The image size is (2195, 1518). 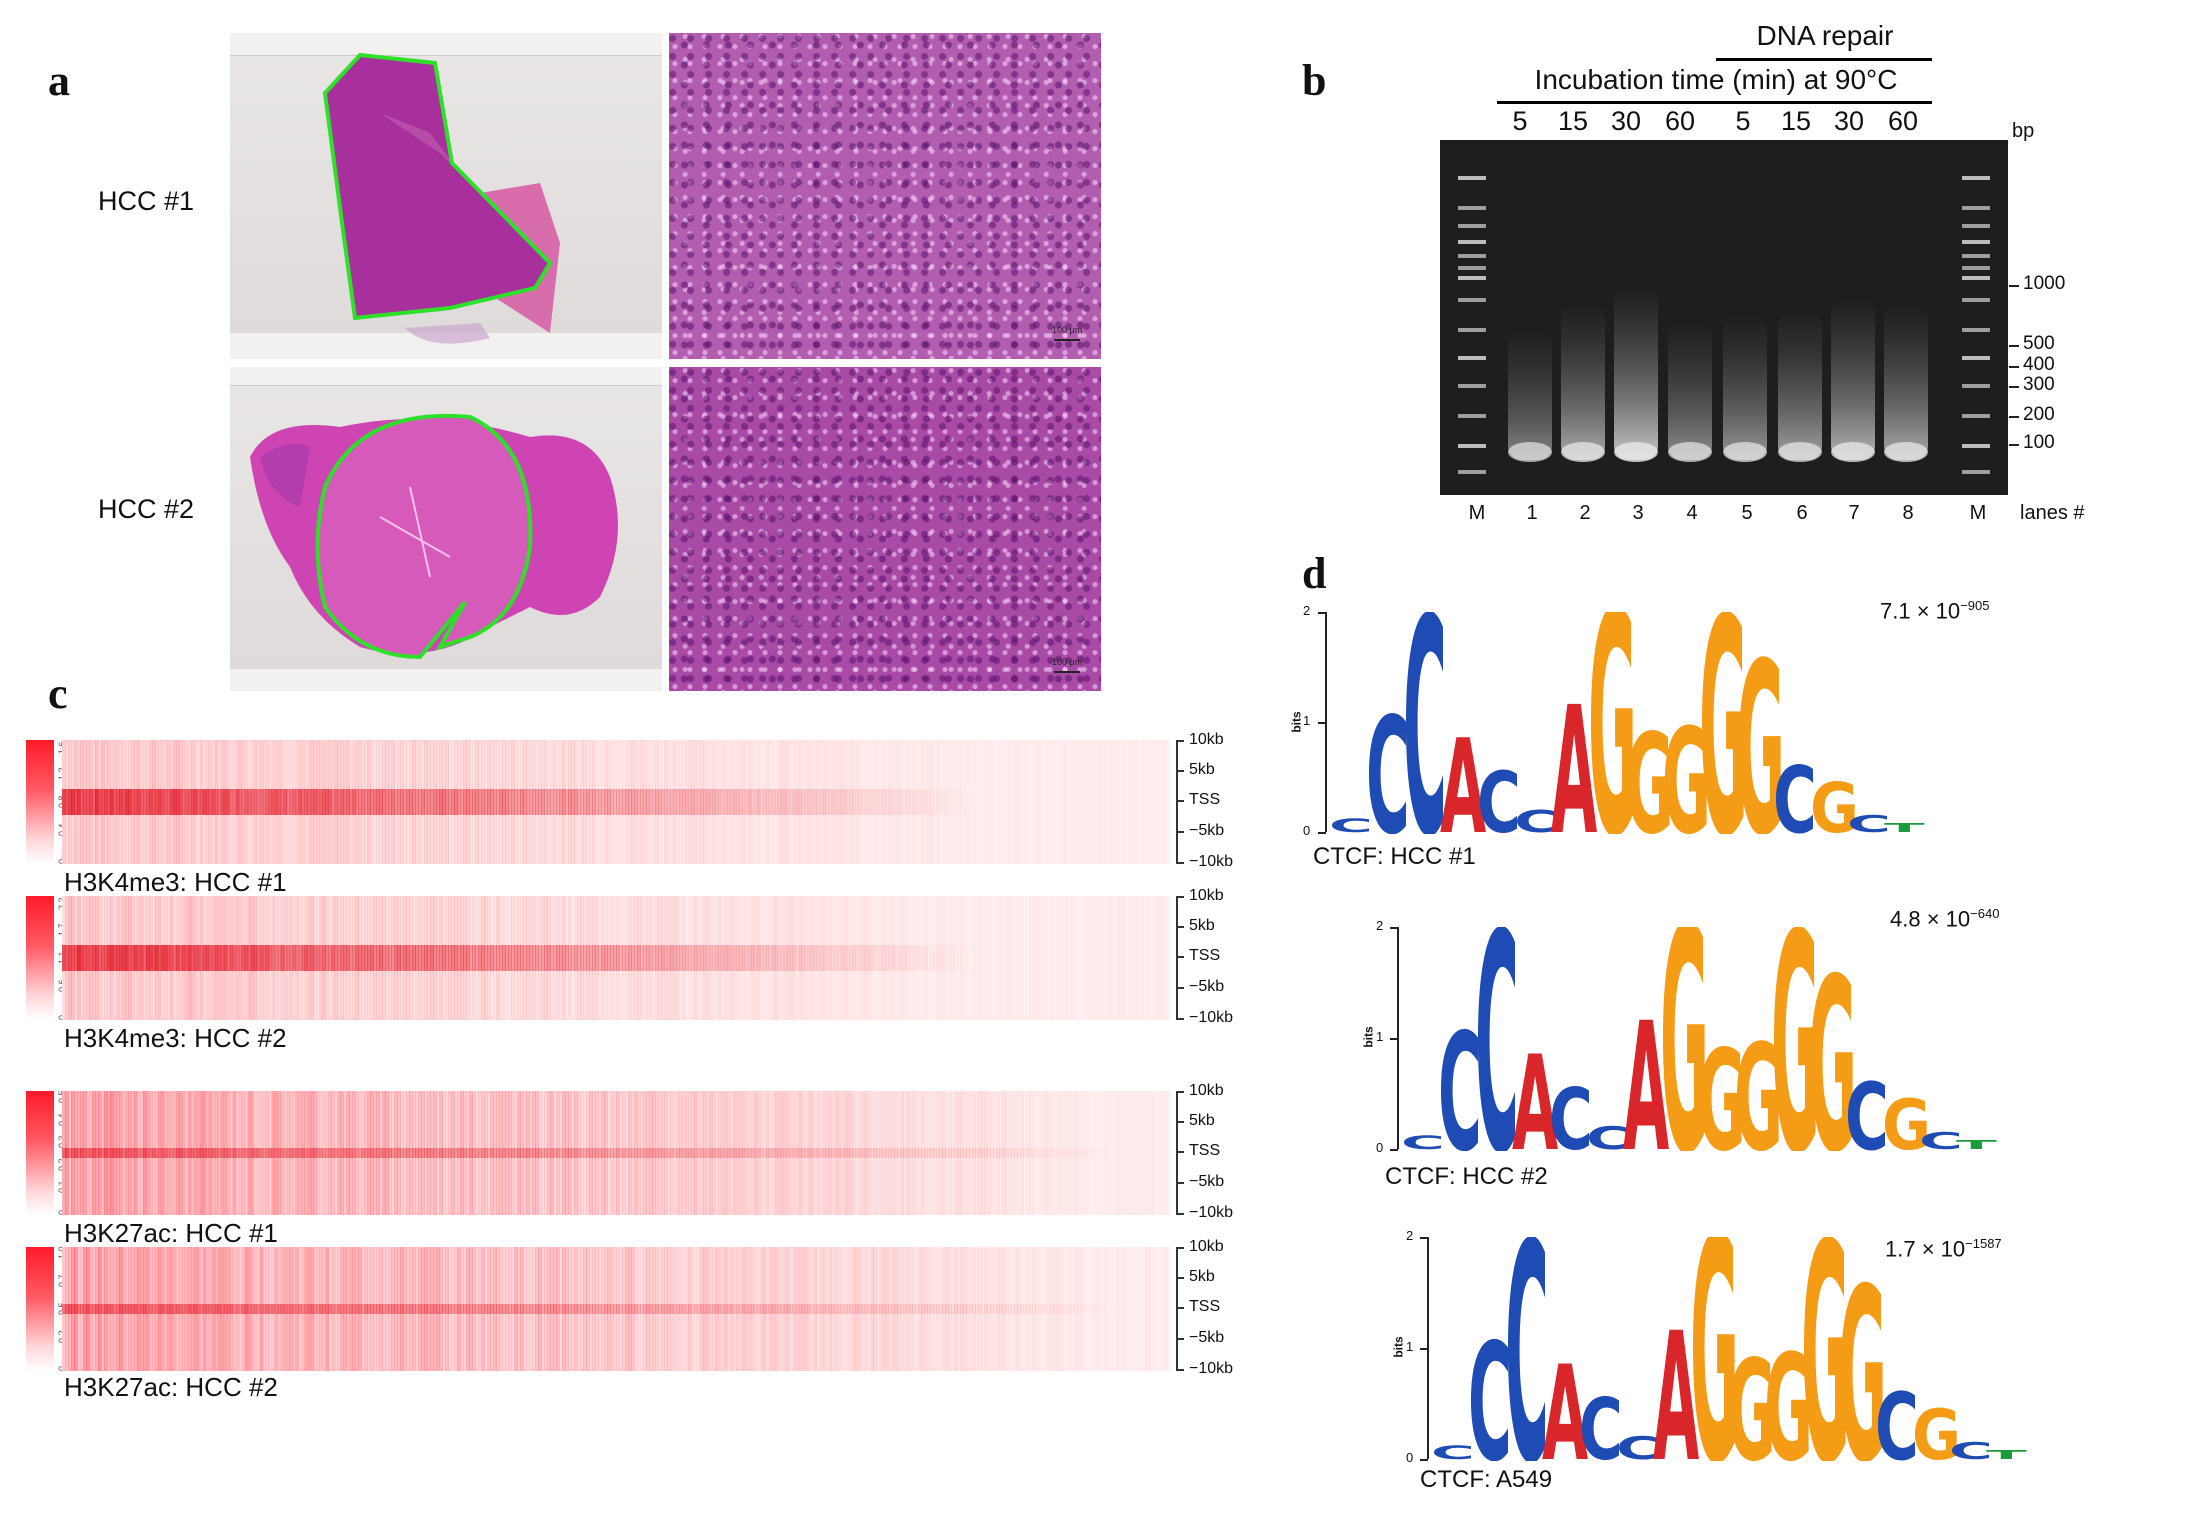 What do you see at coordinates (1743, 121) in the screenshot?
I see `time-label: 5` at bounding box center [1743, 121].